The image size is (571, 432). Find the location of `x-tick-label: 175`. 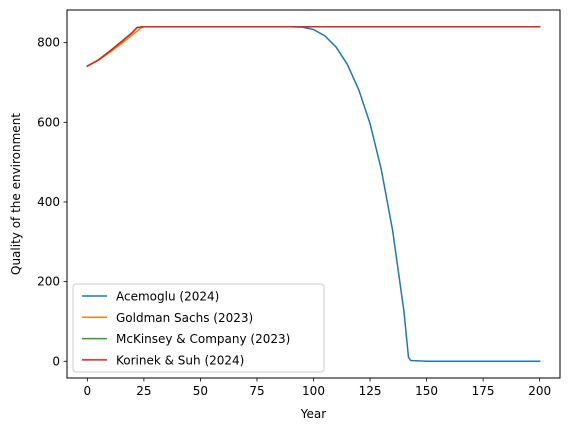

x-tick-label: 175 is located at coordinates (483, 391).